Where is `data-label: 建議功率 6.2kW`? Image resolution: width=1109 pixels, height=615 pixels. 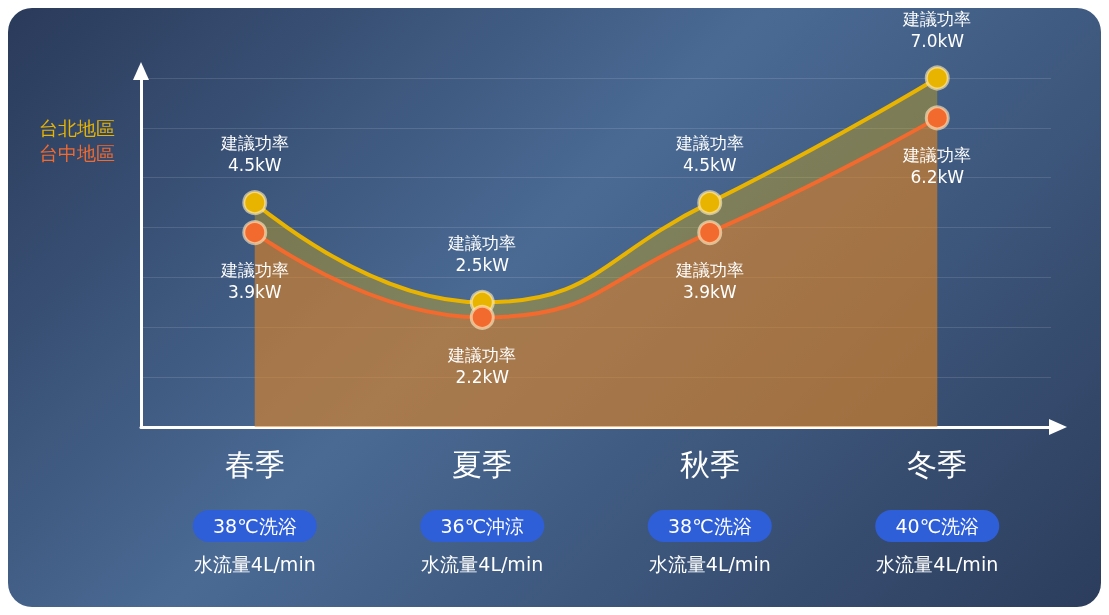
data-label: 建議功率 6.2kW is located at coordinates (937, 166).